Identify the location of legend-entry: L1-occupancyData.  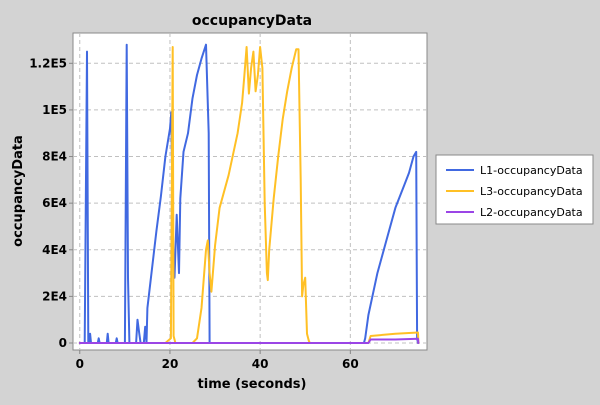
(531, 170).